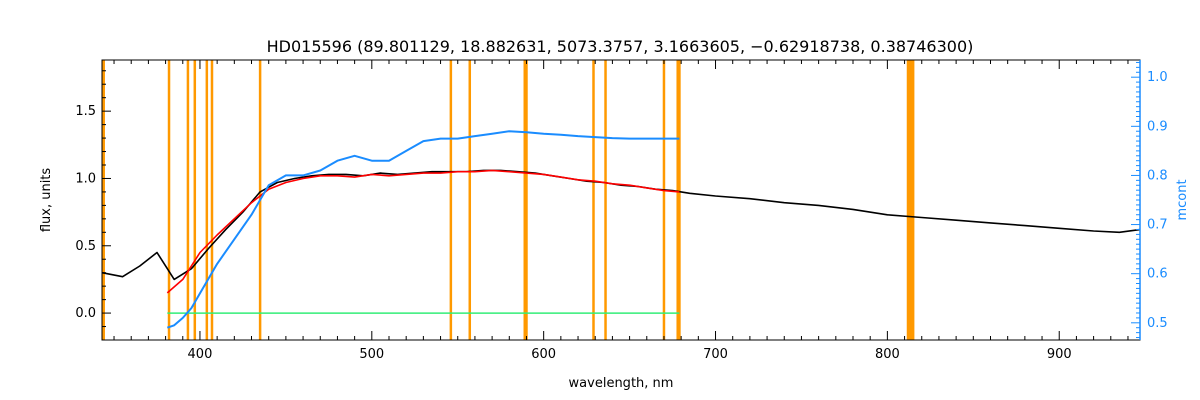 This screenshot has width=1200, height=400. I want to click on y-tick-label: 1.5, so click(85, 111).